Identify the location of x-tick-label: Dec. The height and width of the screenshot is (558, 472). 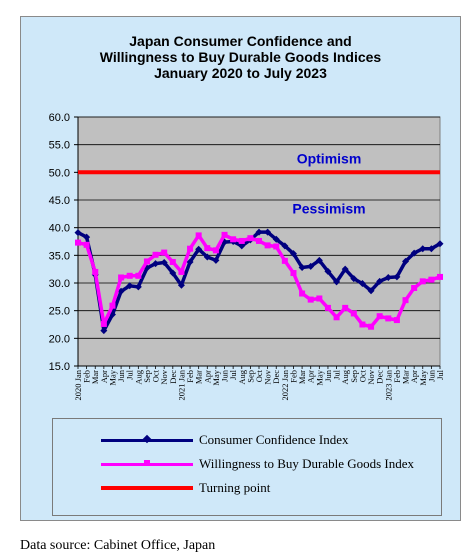
(276, 377).